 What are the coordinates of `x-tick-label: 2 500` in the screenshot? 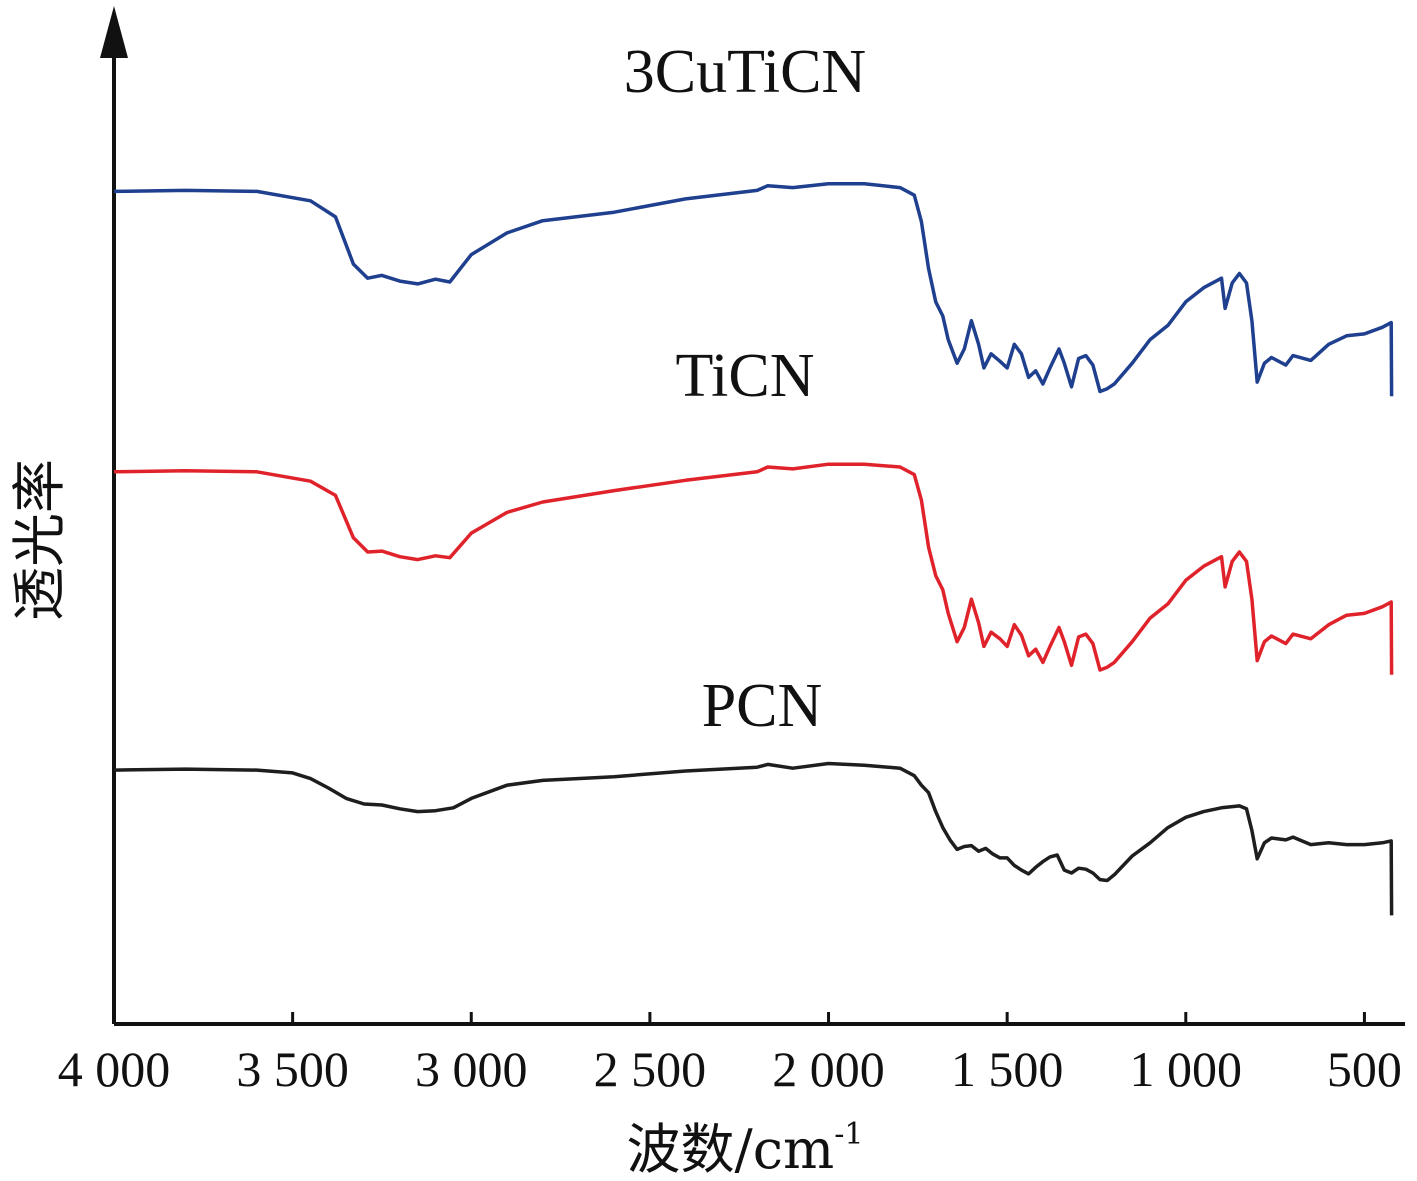 It's located at (650, 1069).